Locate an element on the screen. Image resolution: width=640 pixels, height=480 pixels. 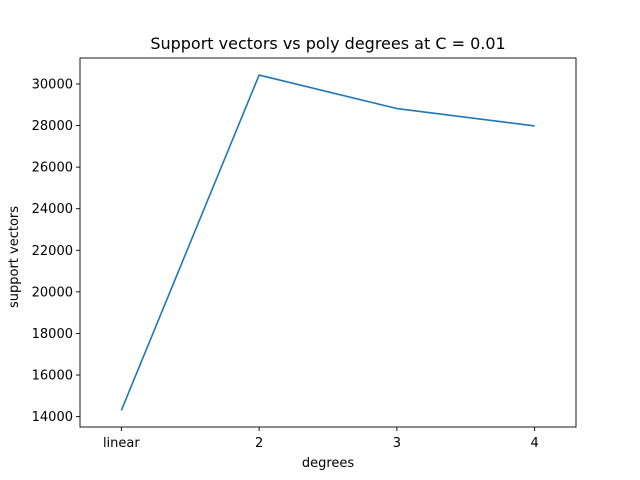
x-tick-label: 2 is located at coordinates (259, 443).